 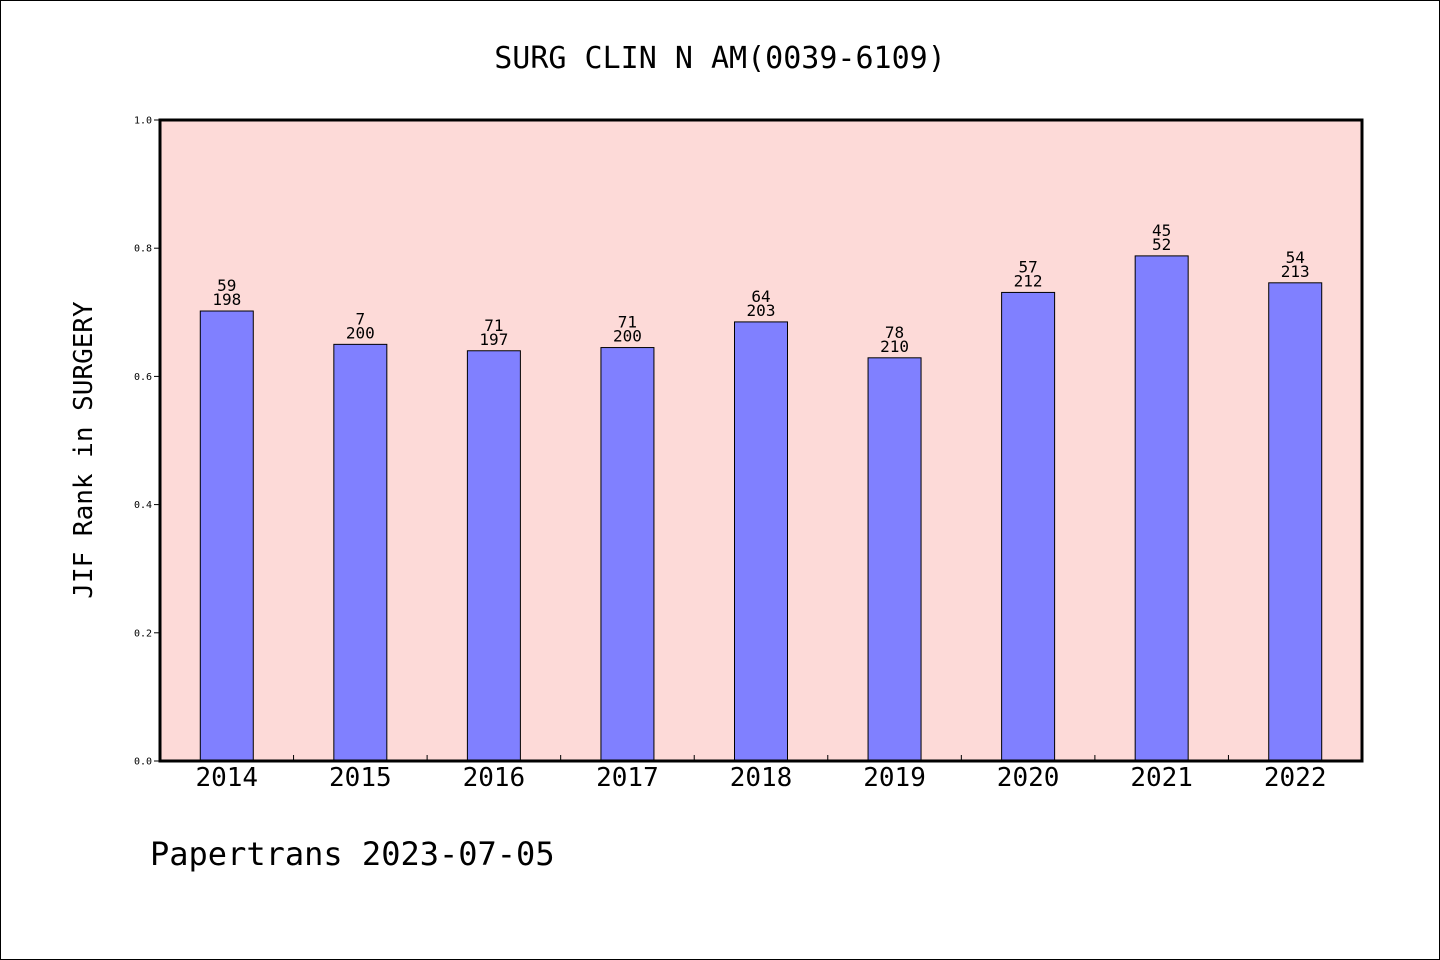 I want to click on x-tick-label: 2021, so click(x=1161, y=778).